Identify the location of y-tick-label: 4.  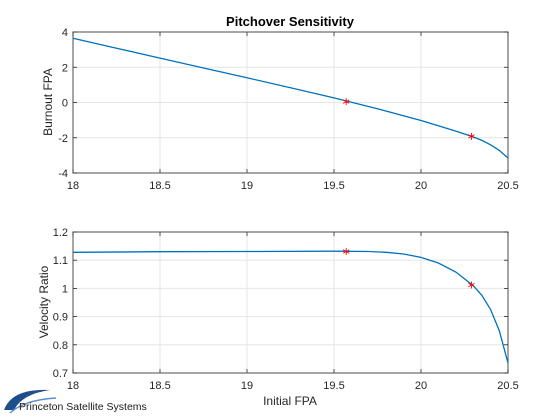
(65, 33).